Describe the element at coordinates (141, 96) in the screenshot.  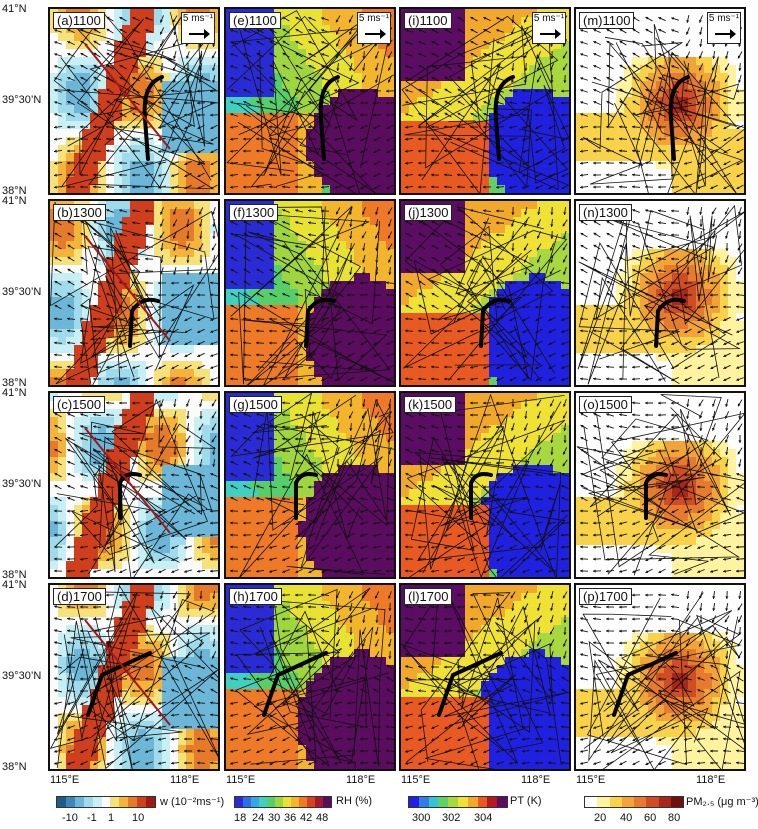
I see `boundary-line` at that location.